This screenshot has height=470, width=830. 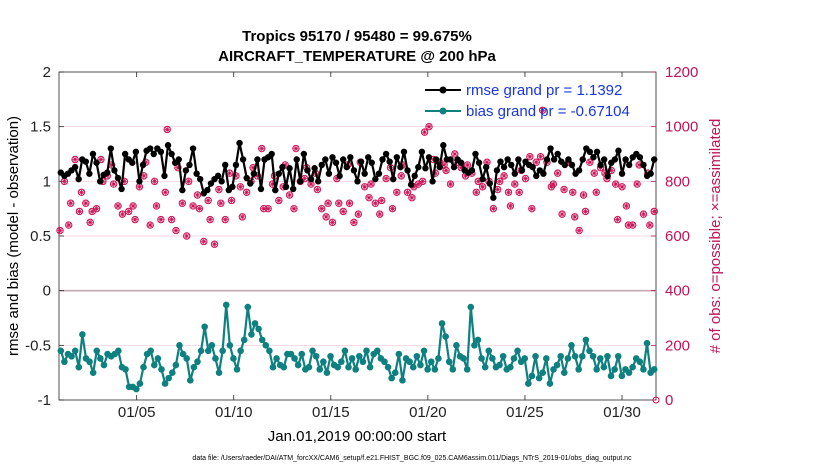 What do you see at coordinates (40, 236) in the screenshot?
I see `y-tick-label: 0.5` at bounding box center [40, 236].